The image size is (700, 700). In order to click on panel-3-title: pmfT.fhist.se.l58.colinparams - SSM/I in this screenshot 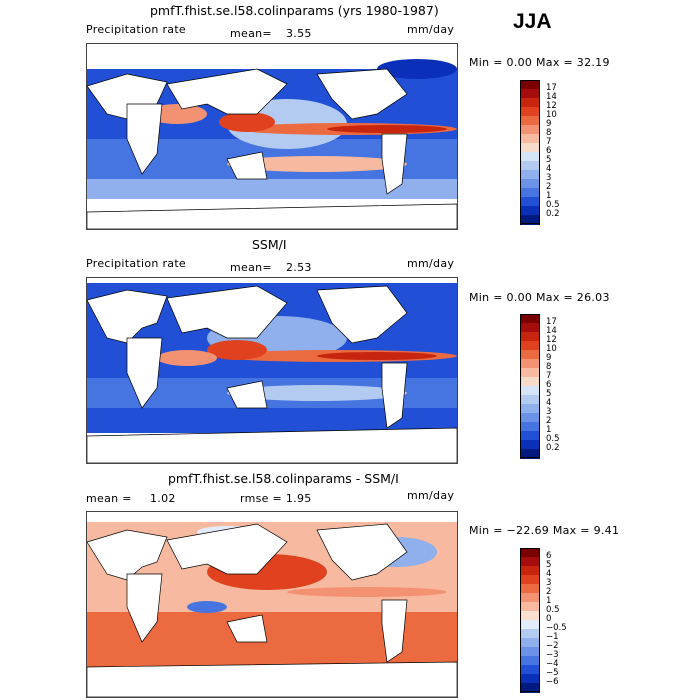, I will do `click(283, 478)`.